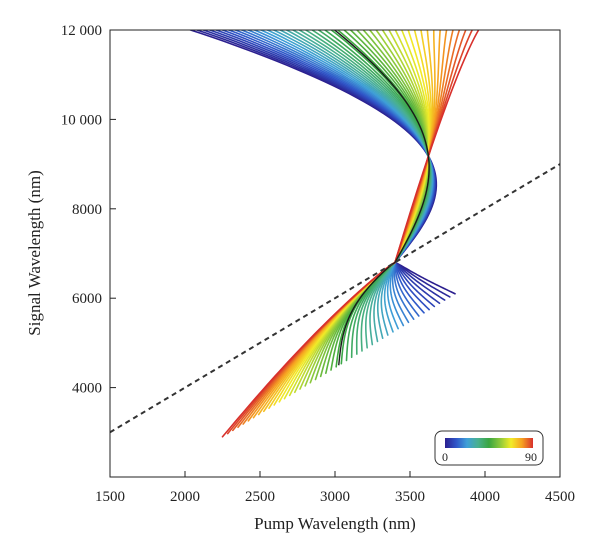 This screenshot has width=600, height=558. I want to click on x-tick-label-2000: 2000, so click(185, 497).